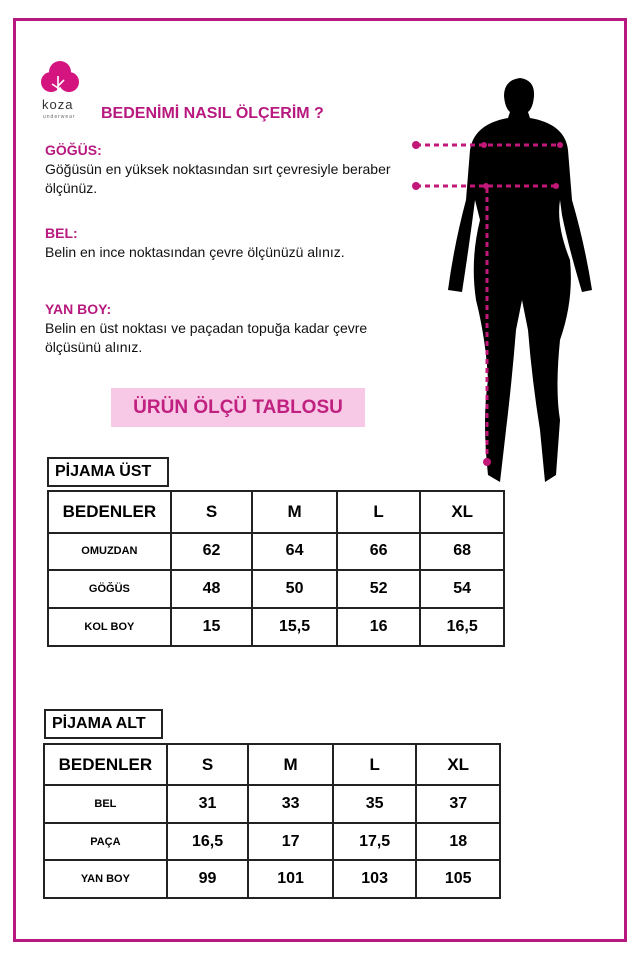  I want to click on cell: 17,5, so click(374, 841).